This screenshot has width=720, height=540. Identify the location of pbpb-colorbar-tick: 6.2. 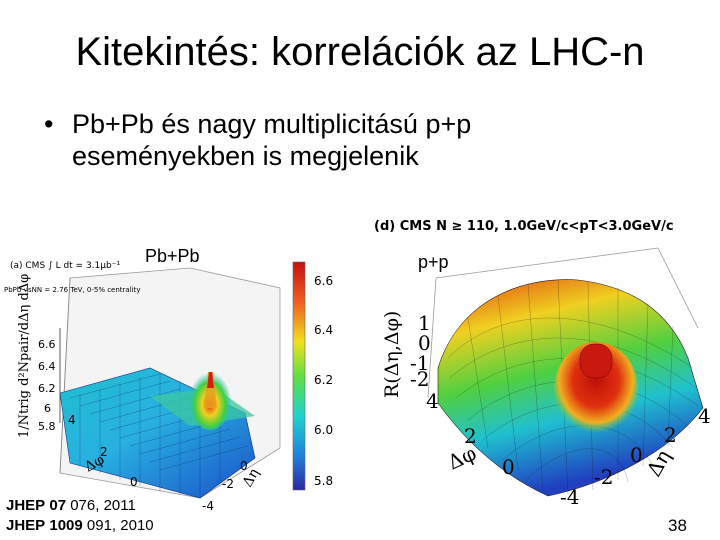
(323, 380).